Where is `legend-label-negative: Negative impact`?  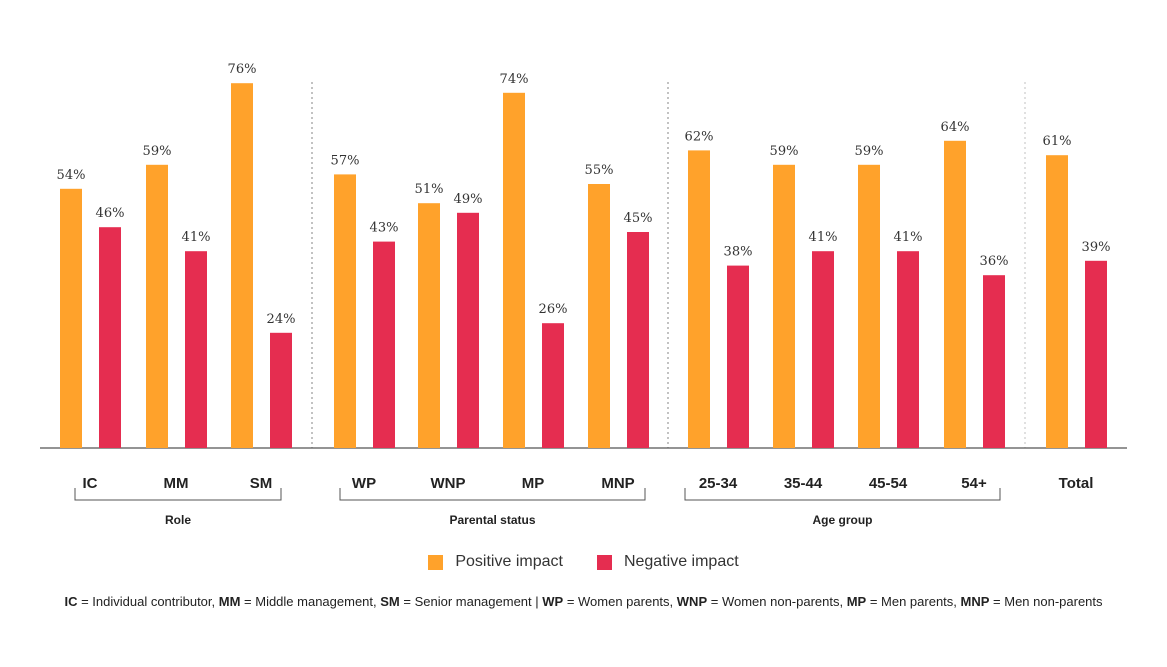
legend-label-negative: Negative impact is located at coordinates (681, 561).